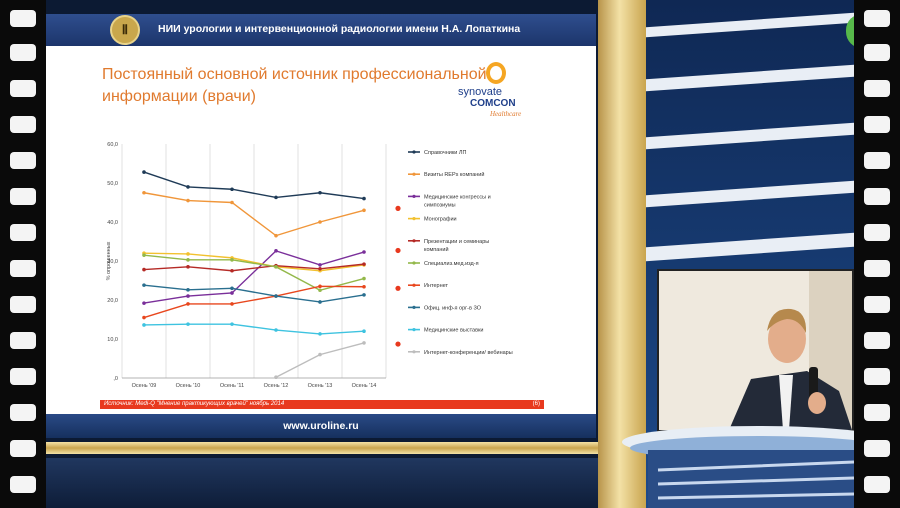  I want to click on y-axis: 60,0 50,0 40,0 30,0 20,0 10,0 ,0 % опрошенных, so click(112, 262).